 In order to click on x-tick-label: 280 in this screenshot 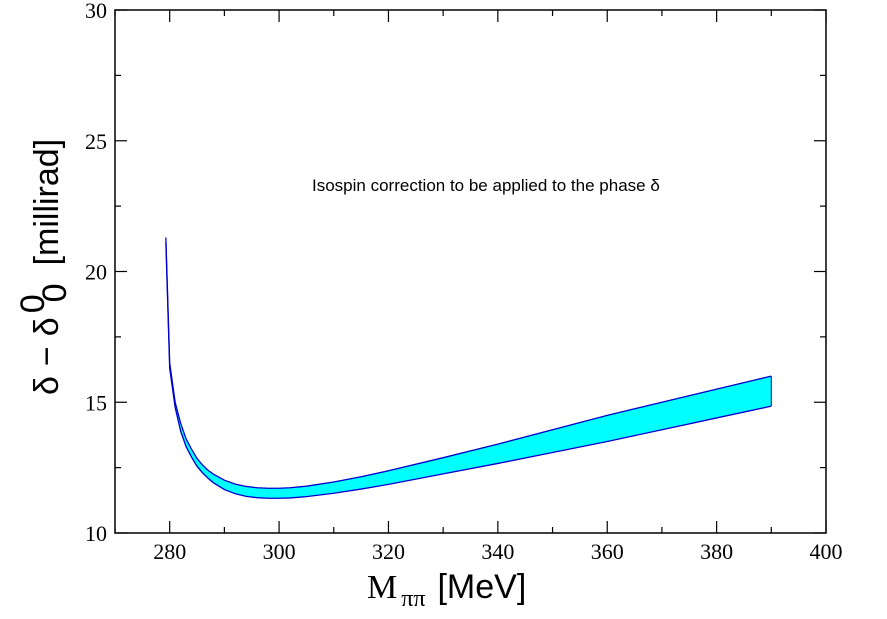, I will do `click(169, 551)`.